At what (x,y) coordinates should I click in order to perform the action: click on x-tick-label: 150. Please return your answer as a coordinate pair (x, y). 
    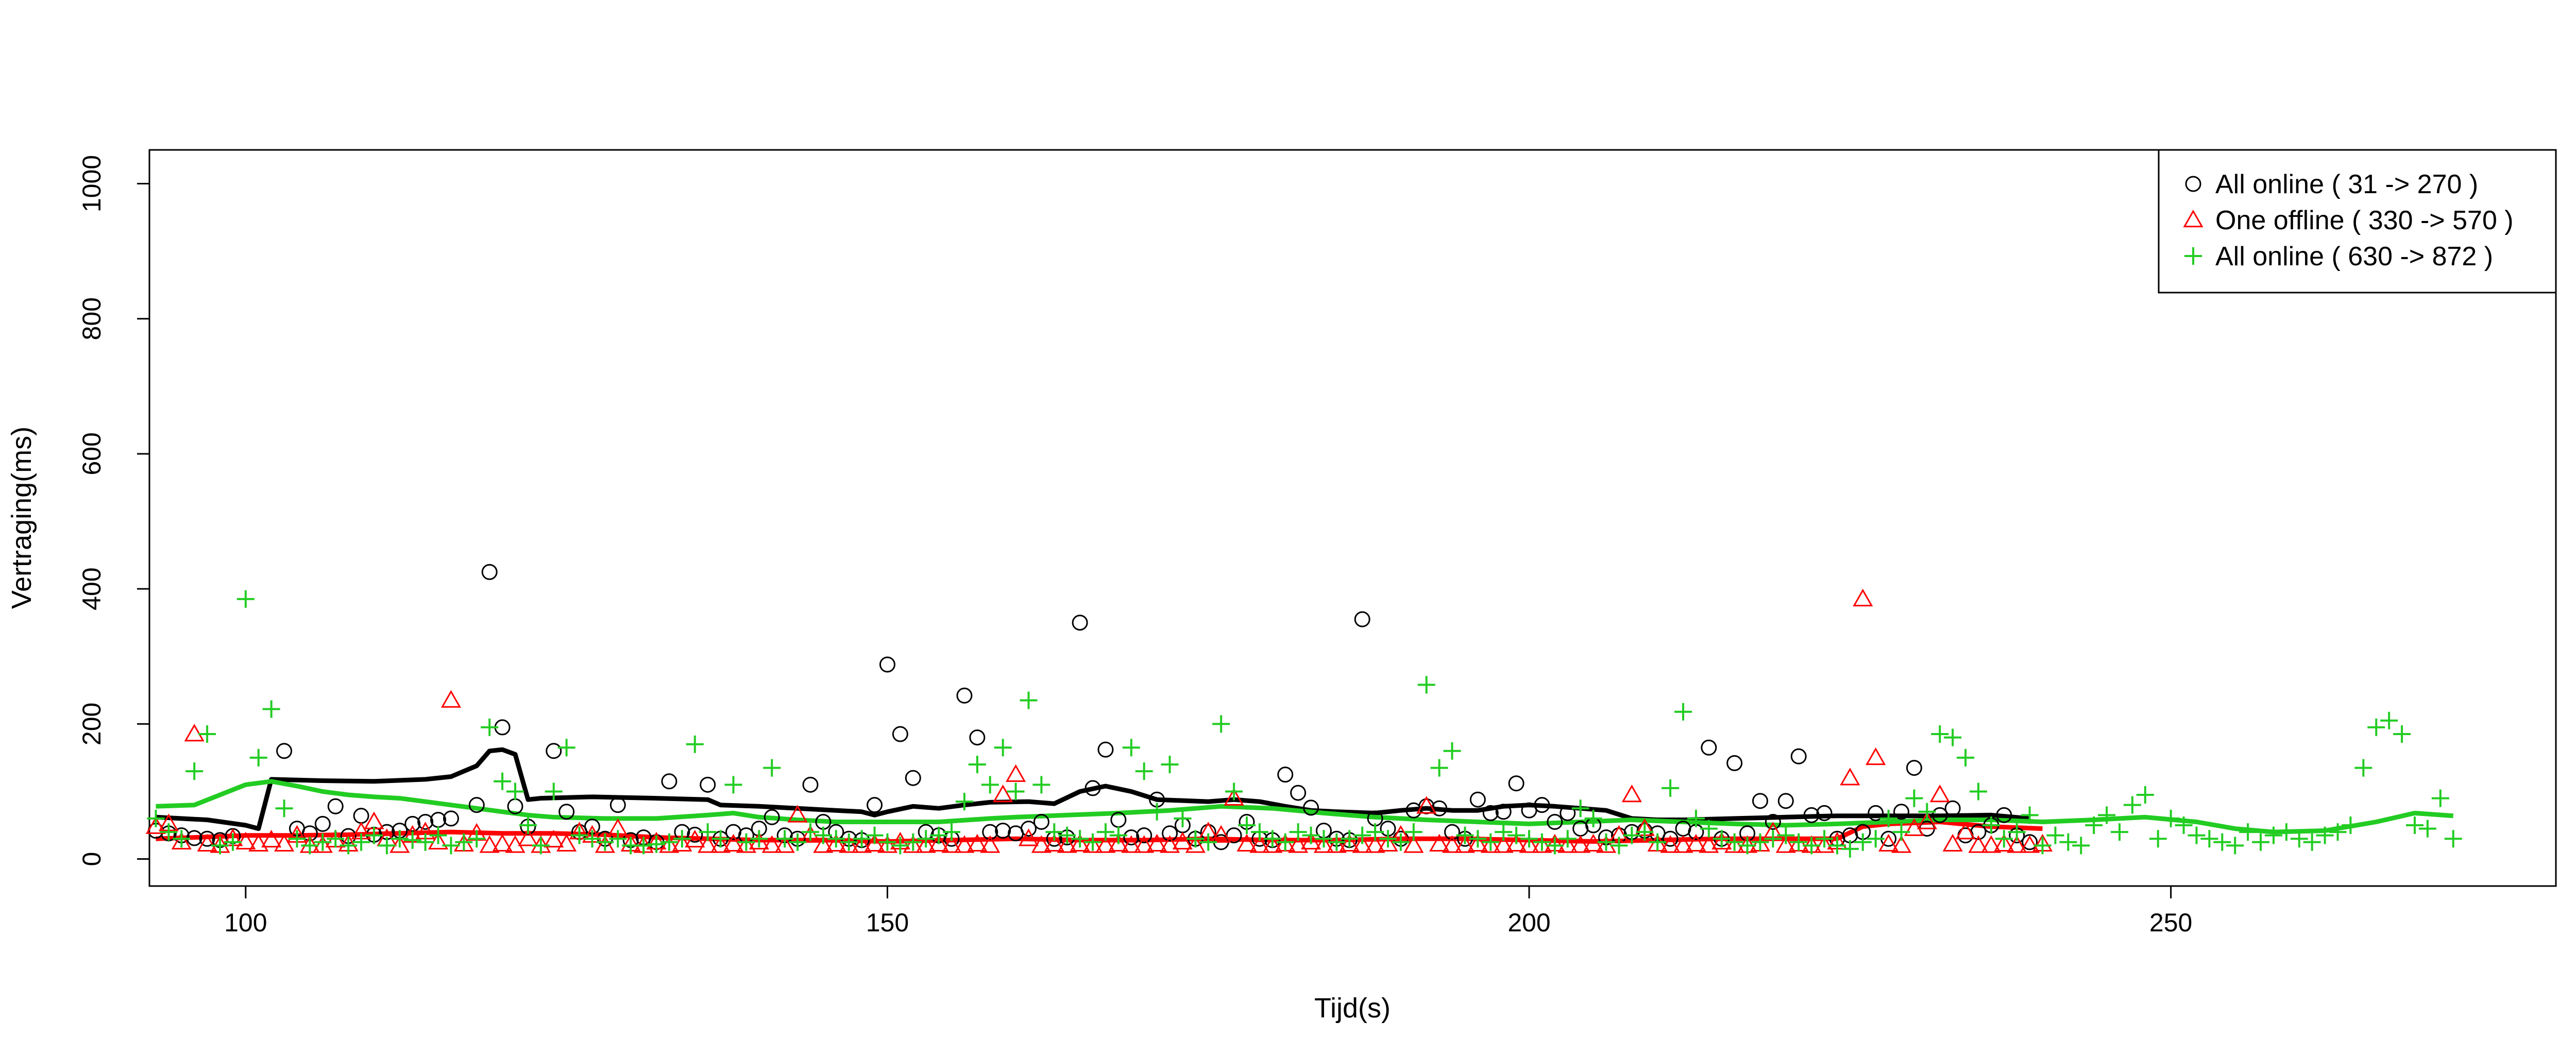
    Looking at the image, I should click on (887, 922).